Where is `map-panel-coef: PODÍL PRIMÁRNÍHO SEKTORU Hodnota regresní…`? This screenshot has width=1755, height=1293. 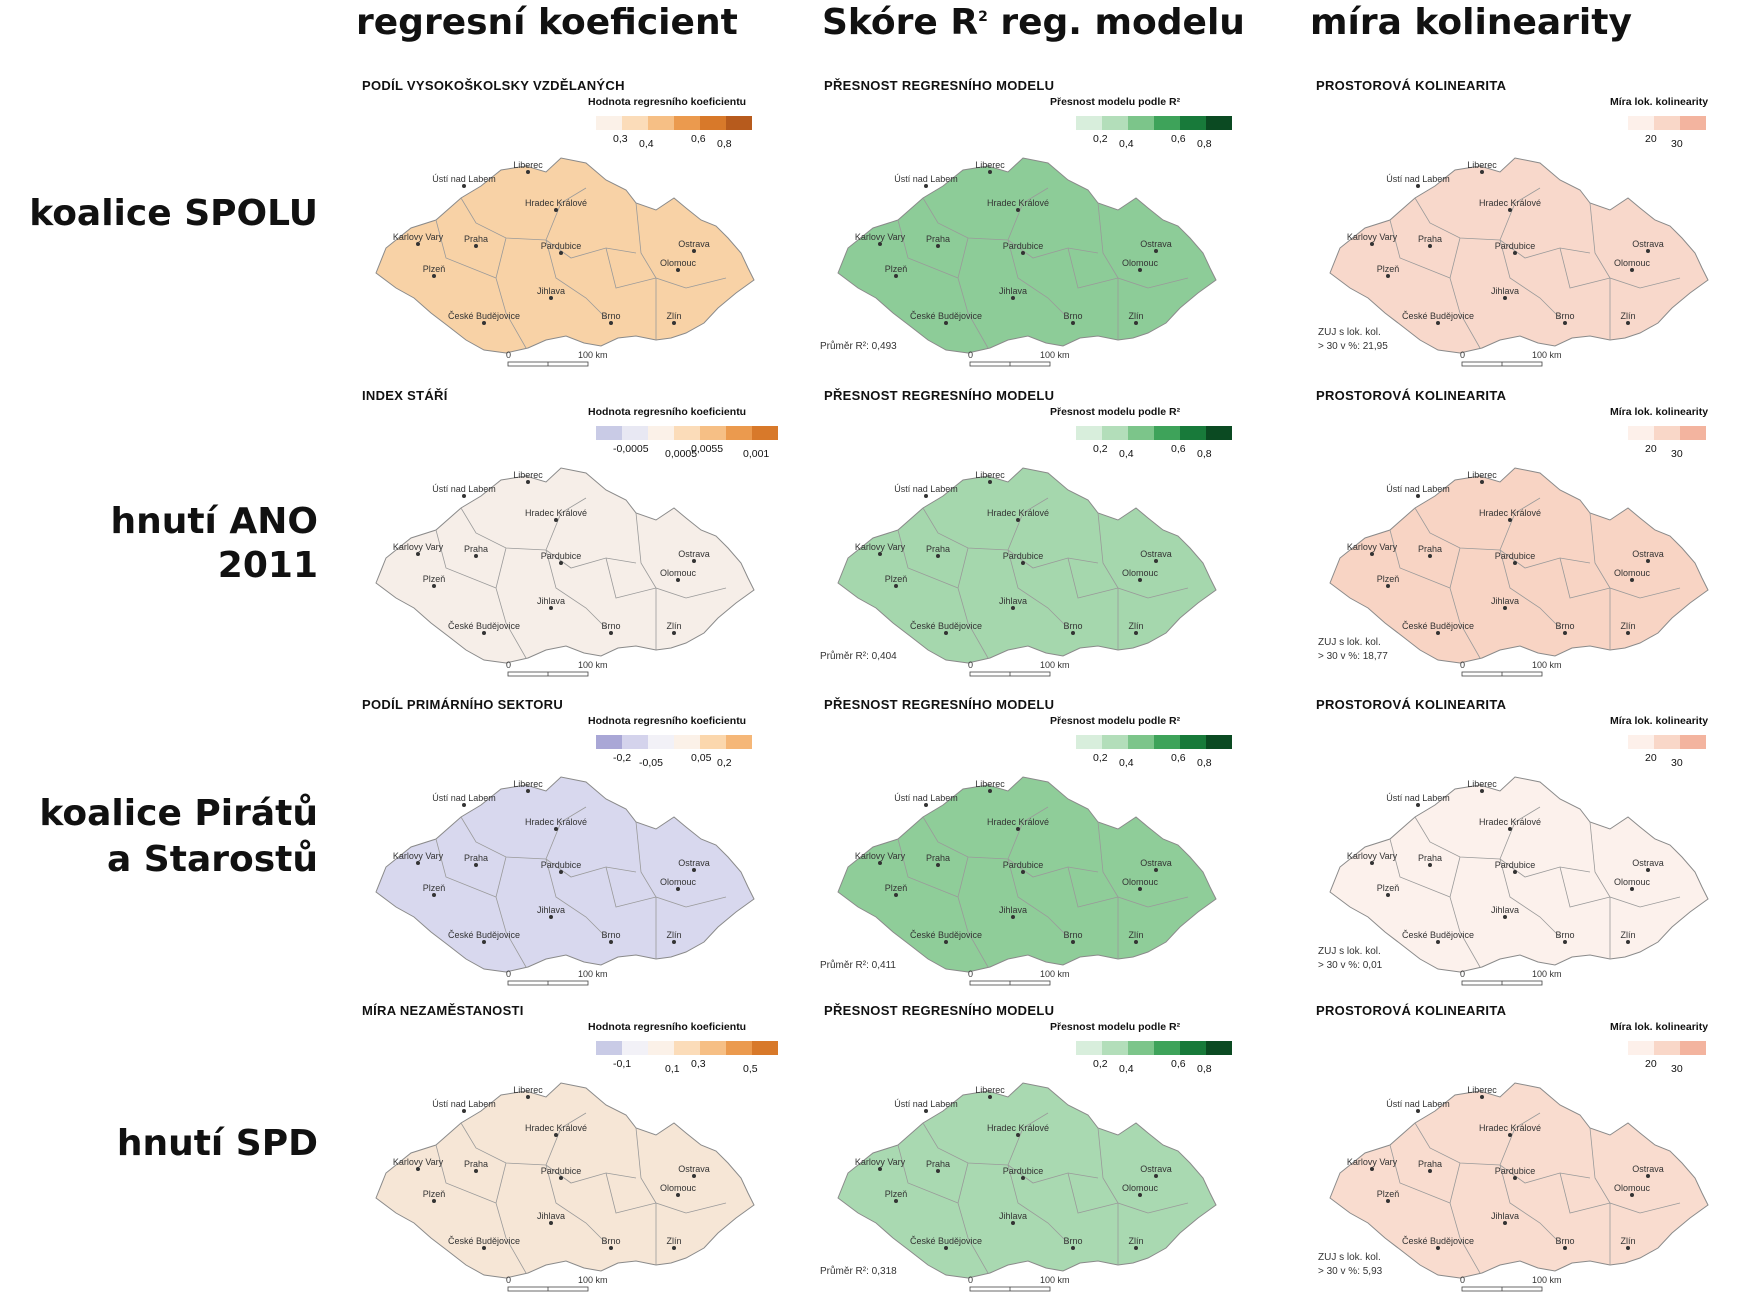 map-panel-coef: PODÍL PRIMÁRNÍHO SEKTORU Hodnota regresní… is located at coordinates (571, 842).